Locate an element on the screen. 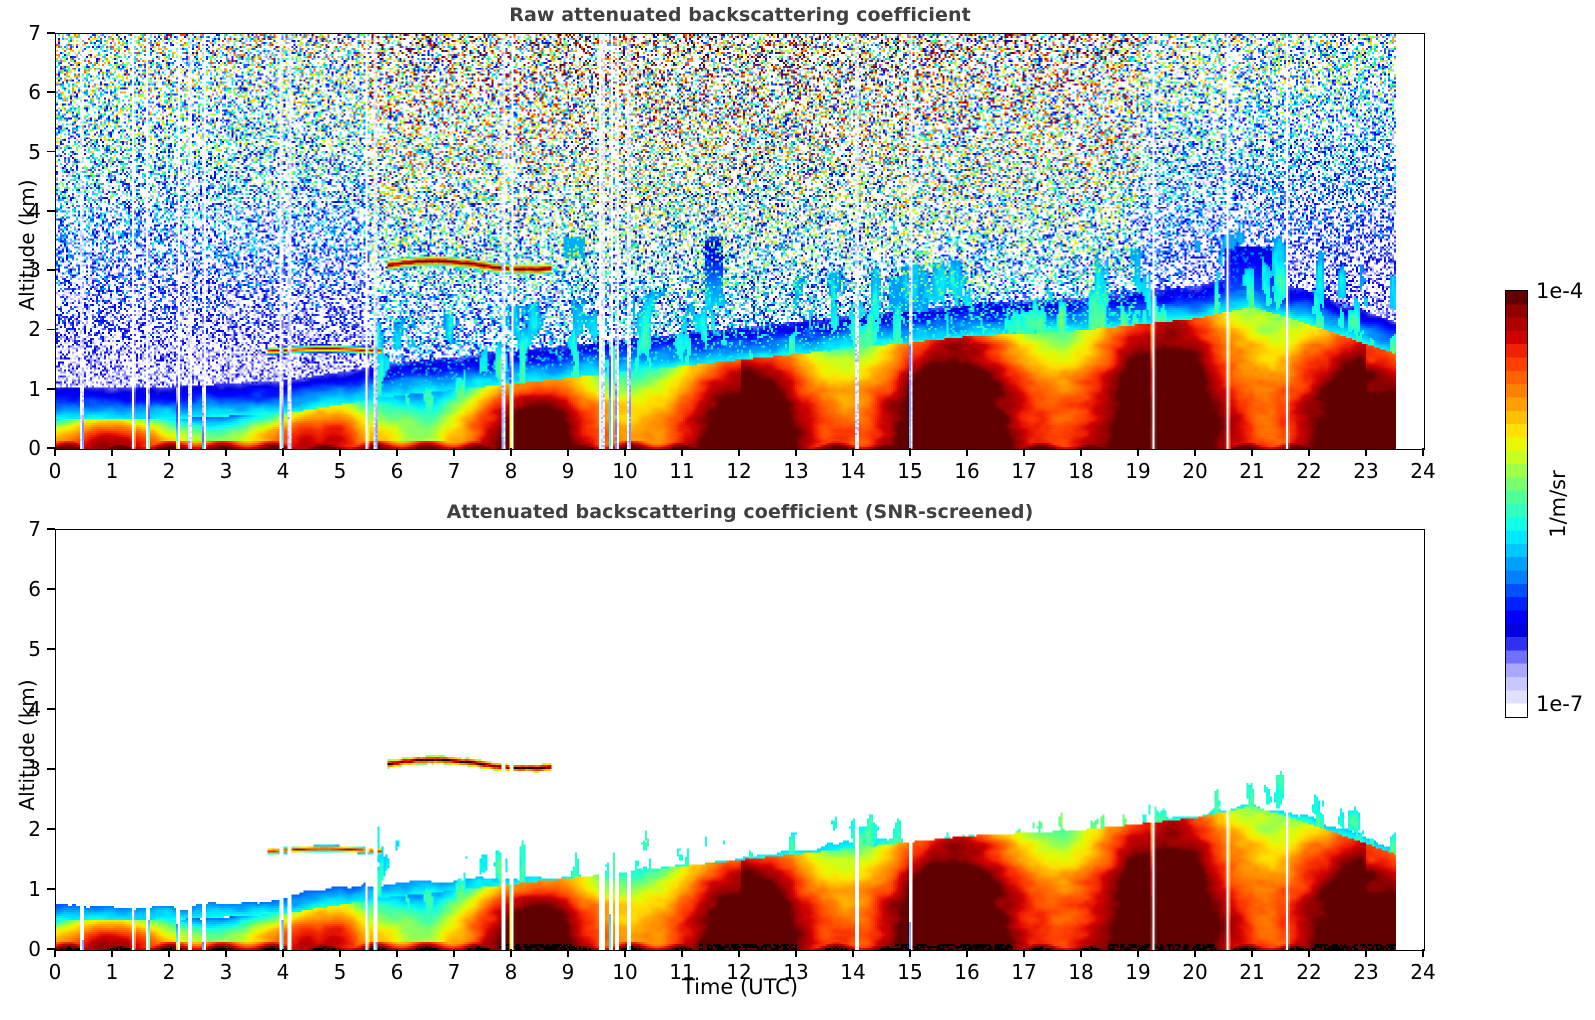  x-tick-label: 6 is located at coordinates (397, 471).